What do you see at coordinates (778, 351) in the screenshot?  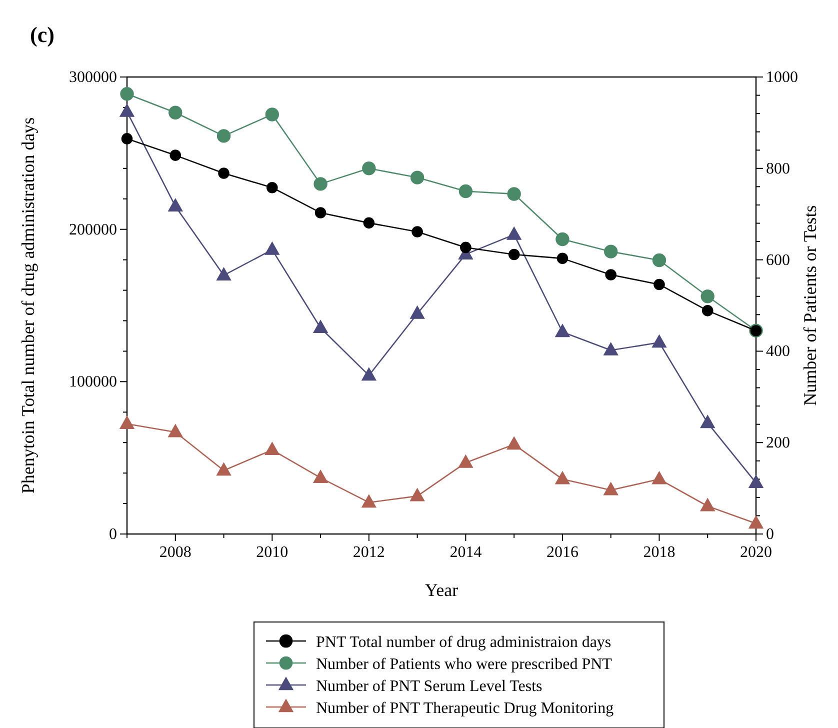 I see `y2-tick-label: 400` at bounding box center [778, 351].